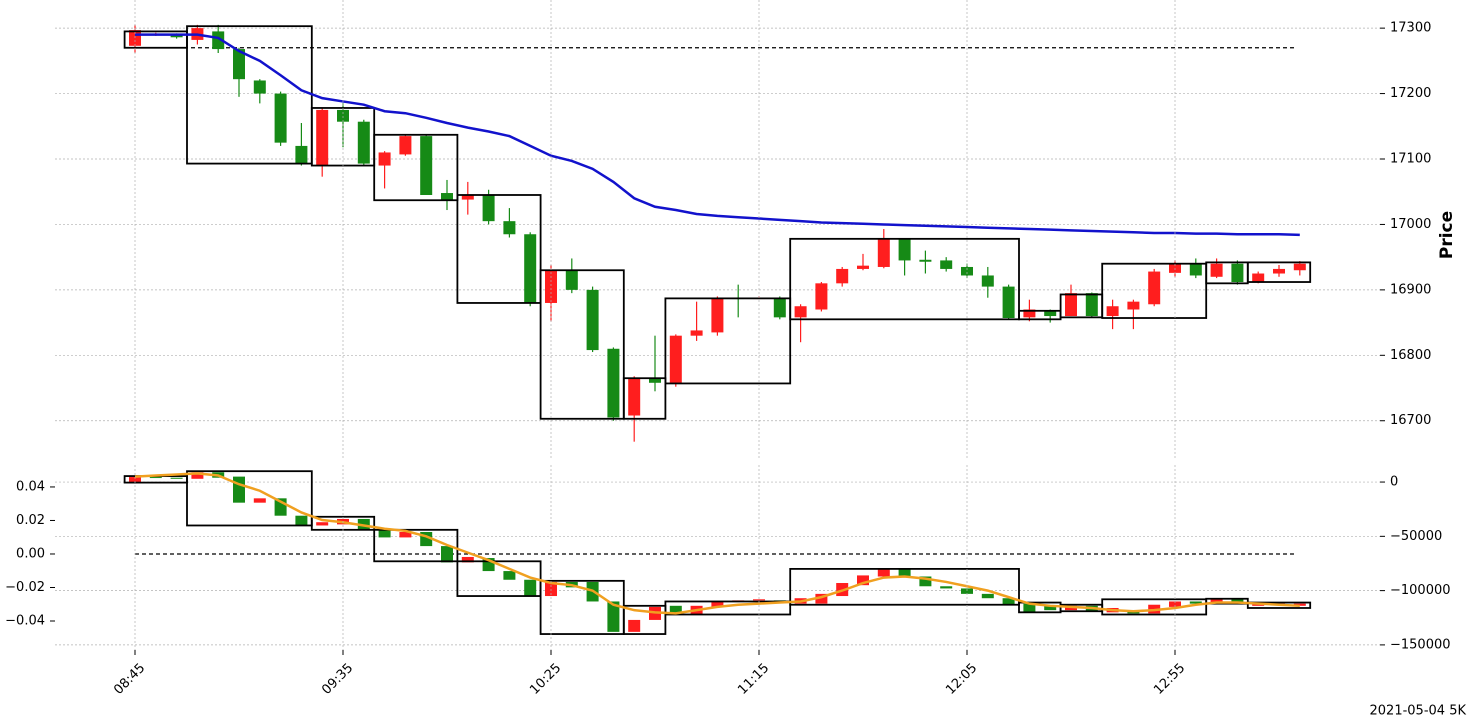 The width and height of the screenshot is (1472, 721). What do you see at coordinates (1418, 711) in the screenshot?
I see `footer: 2021-05-04 5K` at bounding box center [1418, 711].